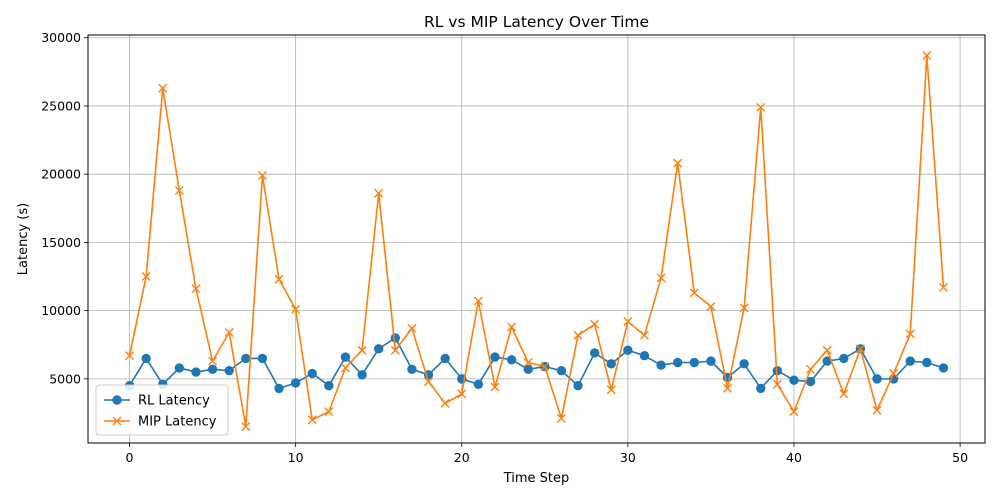 This screenshot has height=500, width=1000. What do you see at coordinates (628, 457) in the screenshot?
I see `x-tick-label: 30` at bounding box center [628, 457].